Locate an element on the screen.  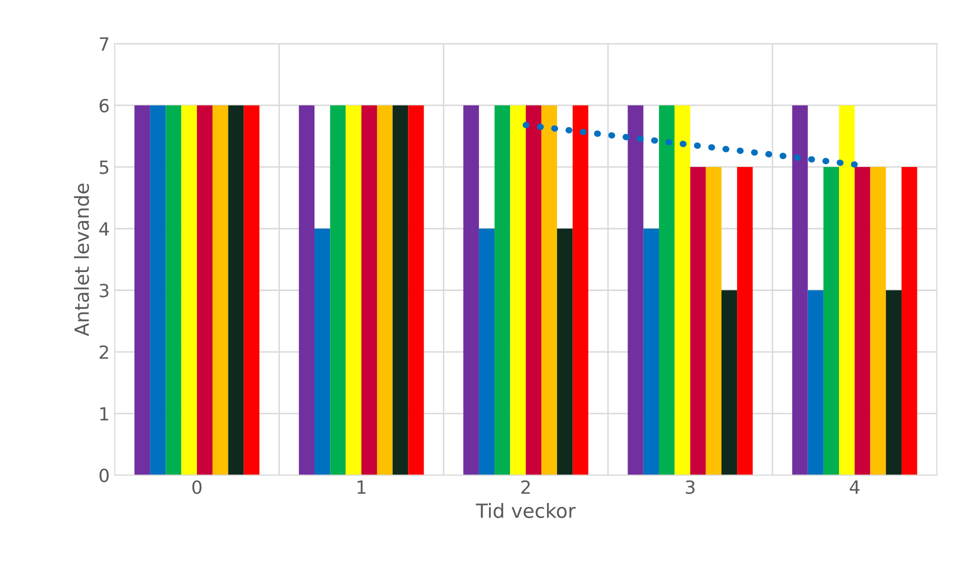
x-tick-label: 3 is located at coordinates (690, 487).